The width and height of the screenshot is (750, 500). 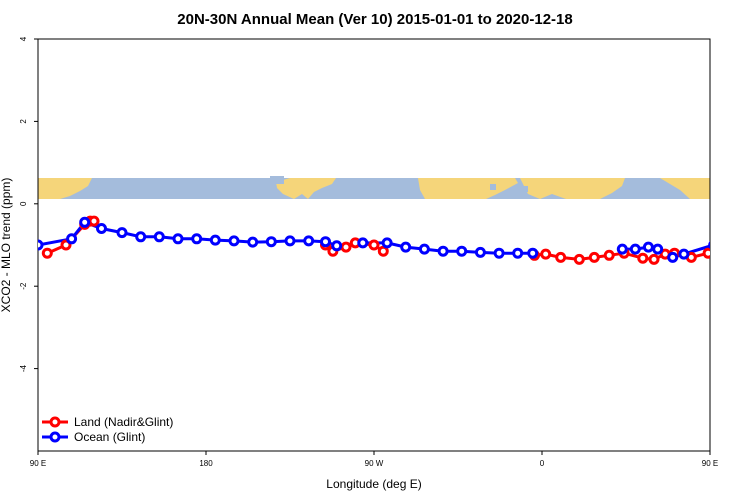 What do you see at coordinates (55, 422) in the screenshot?
I see `legend-marker-land` at bounding box center [55, 422].